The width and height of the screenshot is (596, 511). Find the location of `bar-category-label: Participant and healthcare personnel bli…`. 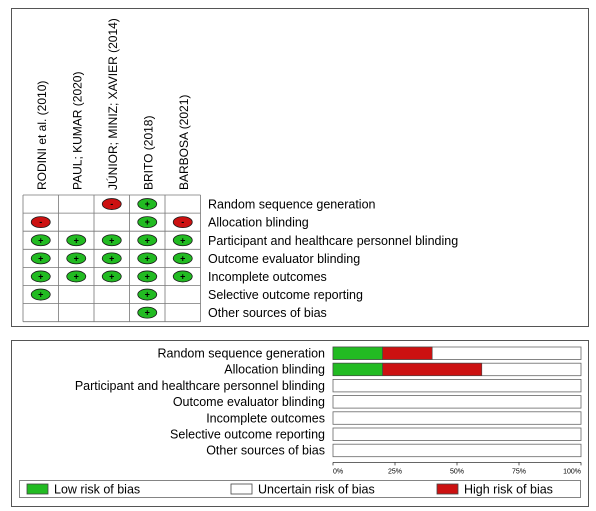

bar-category-label: Participant and healthcare personnel bli… is located at coordinates (200, 386).